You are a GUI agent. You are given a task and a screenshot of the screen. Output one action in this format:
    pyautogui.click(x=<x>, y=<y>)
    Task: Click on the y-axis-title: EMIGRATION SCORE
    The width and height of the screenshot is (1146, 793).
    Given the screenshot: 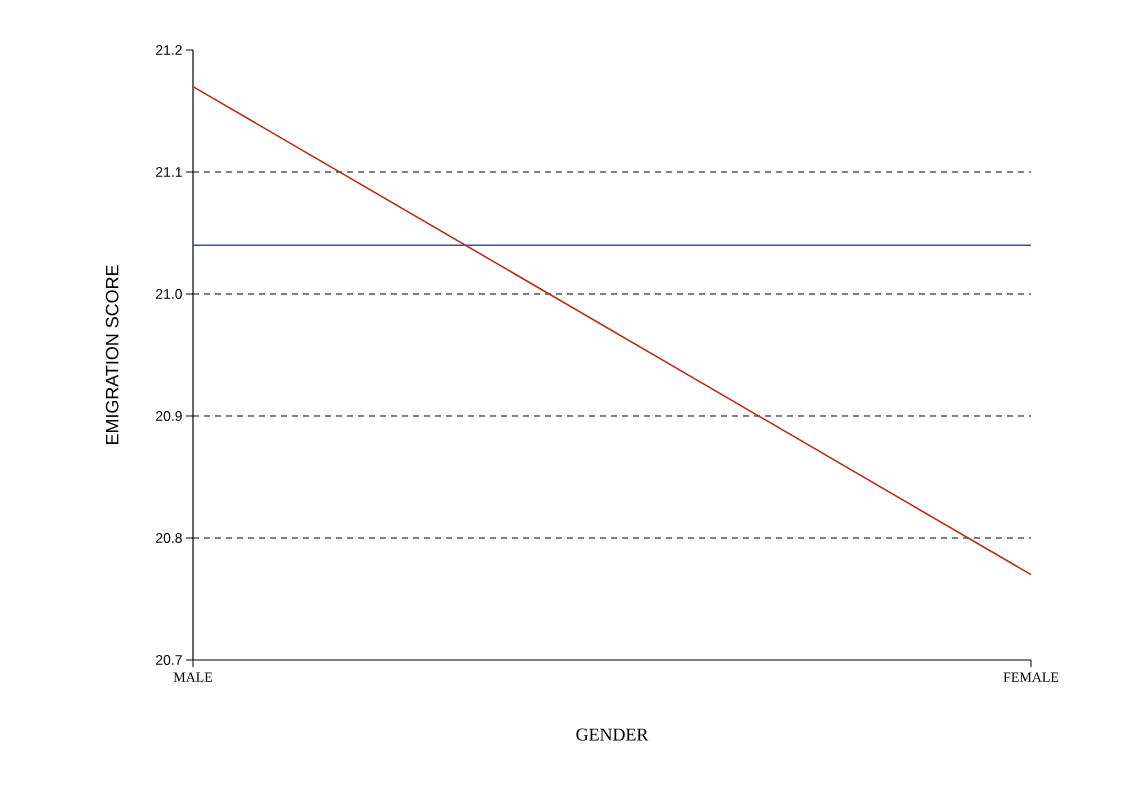 What is the action you would take?
    pyautogui.click(x=112, y=355)
    